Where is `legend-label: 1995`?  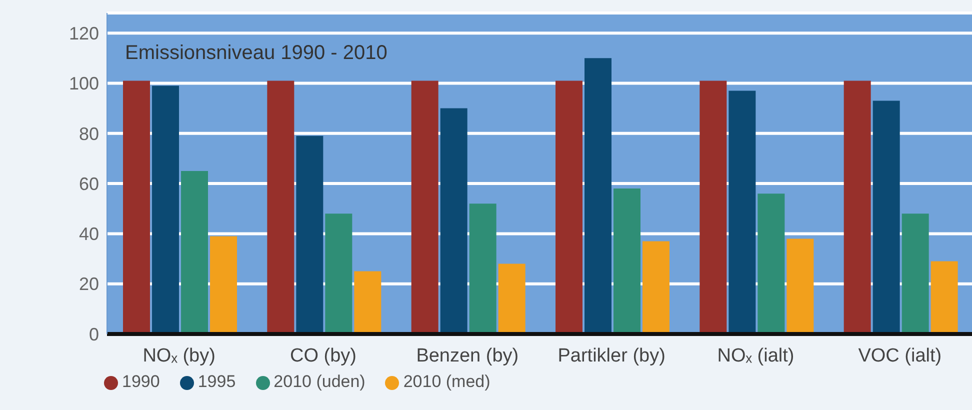
legend-label: 1995 is located at coordinates (217, 381).